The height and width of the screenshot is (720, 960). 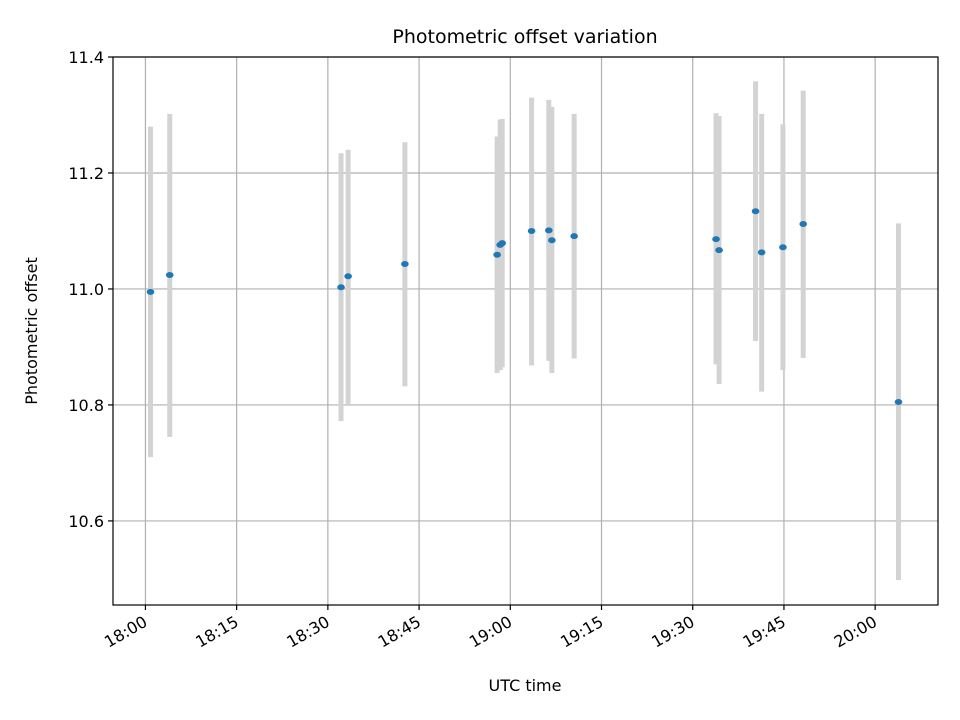 What do you see at coordinates (86, 289) in the screenshot?
I see `y-tick-label: 11.0` at bounding box center [86, 289].